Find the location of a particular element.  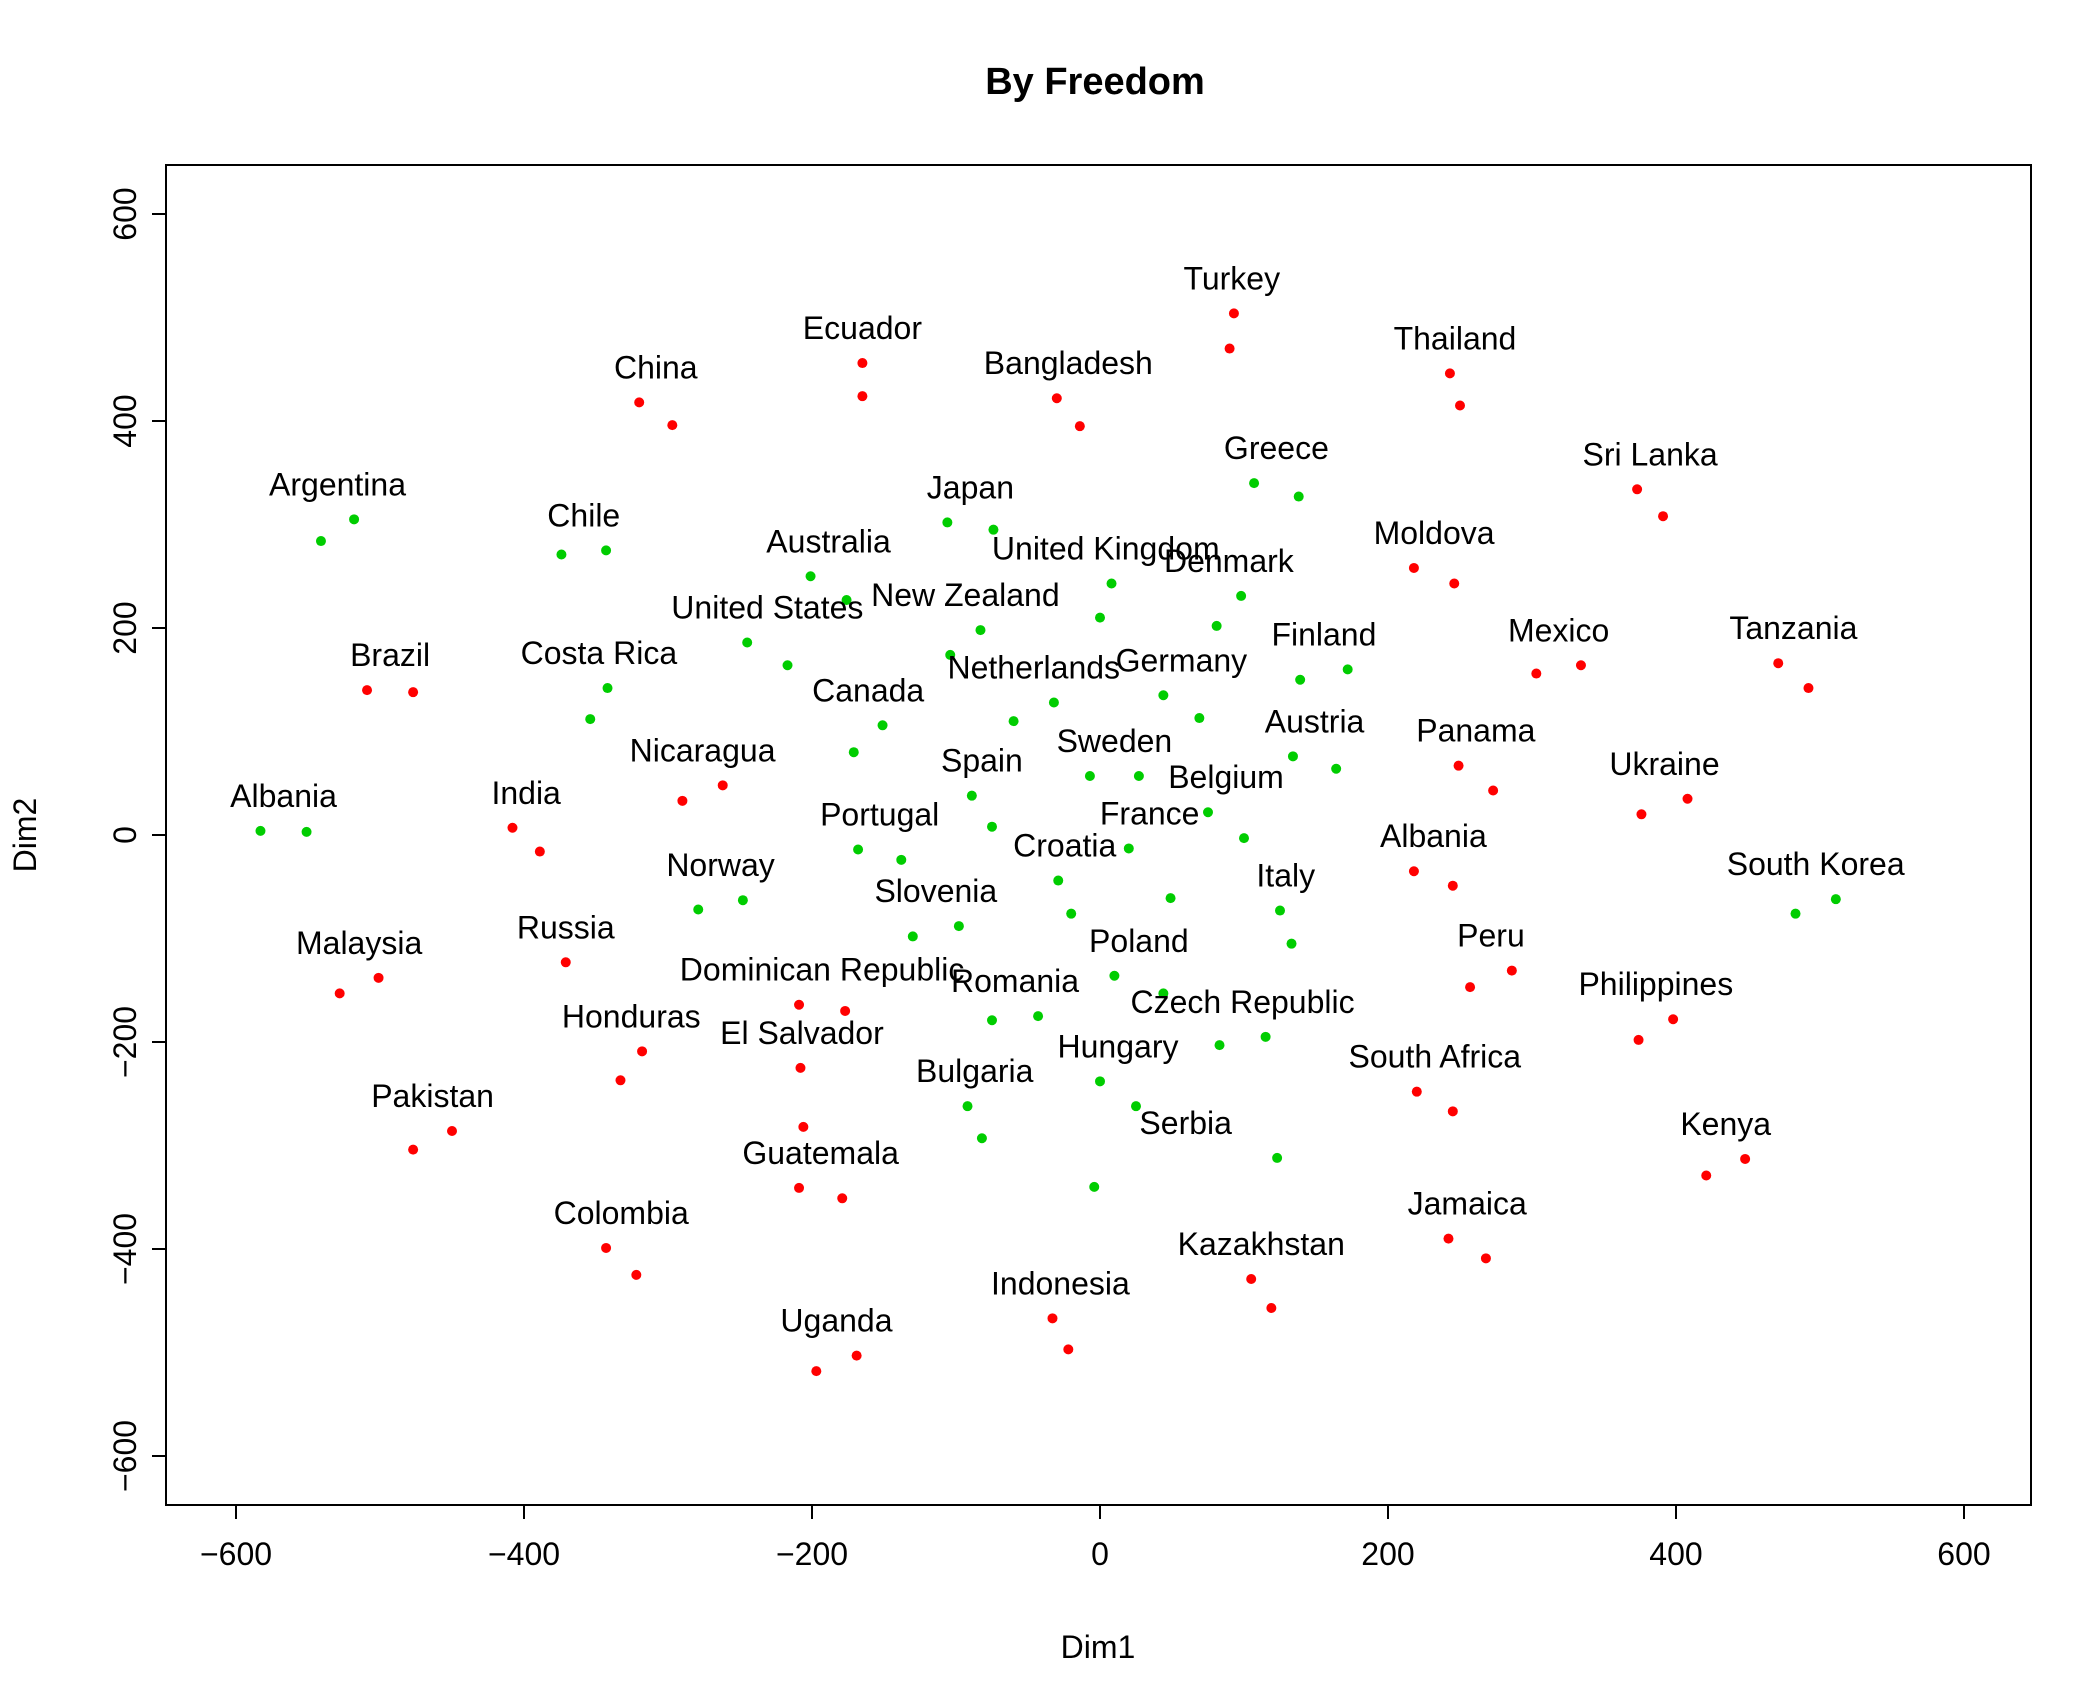

y-tick-label: 600 is located at coordinates (125, 213).